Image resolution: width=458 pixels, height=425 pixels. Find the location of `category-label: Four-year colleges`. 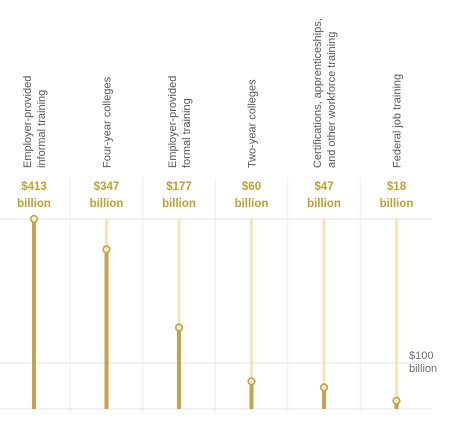

category-label: Four-year colleges is located at coordinates (108, 122).